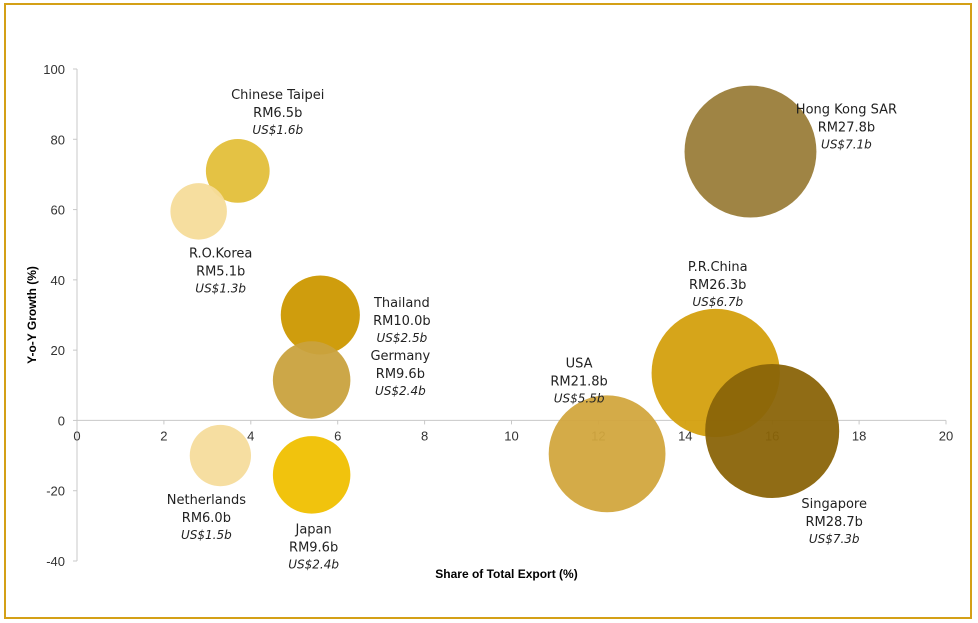  Describe the element at coordinates (578, 381) in the screenshot. I see `label-usa-rm: RM21.8b` at that location.